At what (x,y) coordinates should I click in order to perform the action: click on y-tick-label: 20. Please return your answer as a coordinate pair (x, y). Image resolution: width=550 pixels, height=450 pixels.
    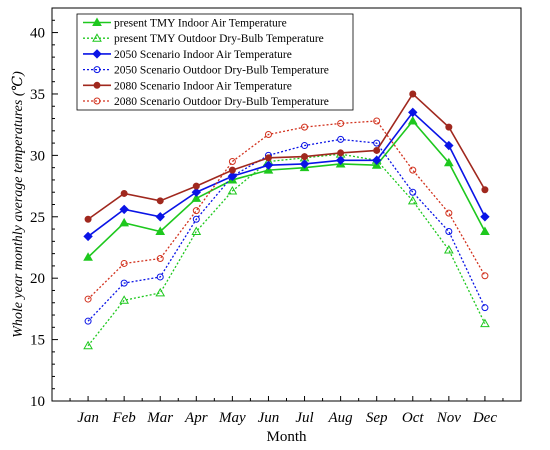
    Looking at the image, I should click on (37, 279).